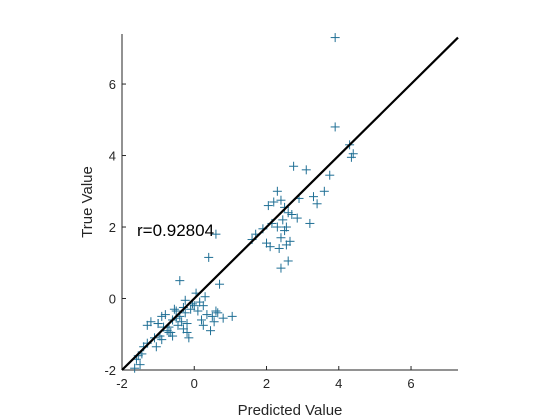  Describe the element at coordinates (410, 383) in the screenshot. I see `x-tick-label: 6` at that location.